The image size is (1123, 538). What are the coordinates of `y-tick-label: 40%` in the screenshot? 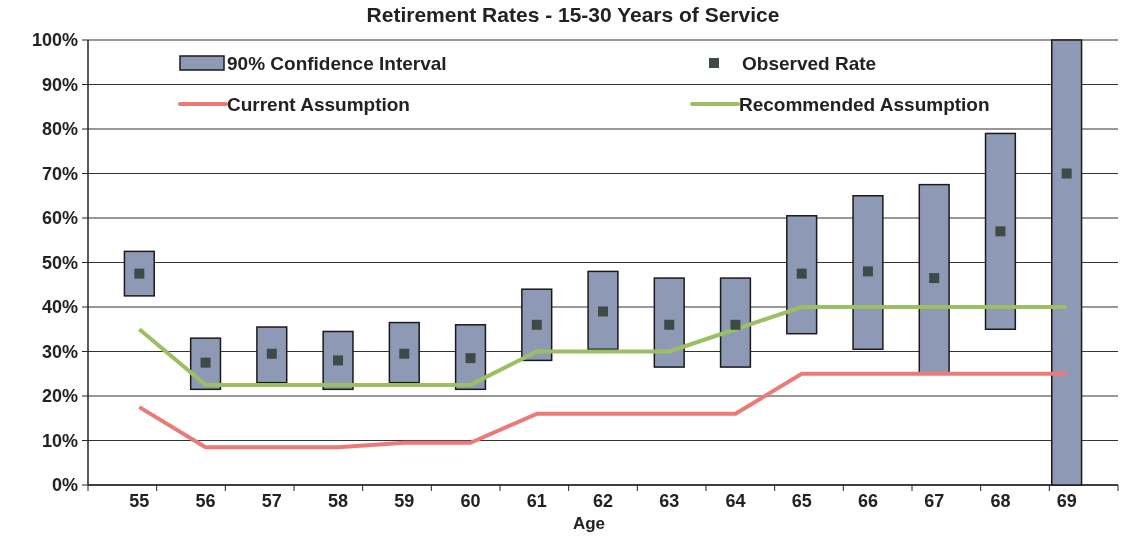 It's located at (59, 307).